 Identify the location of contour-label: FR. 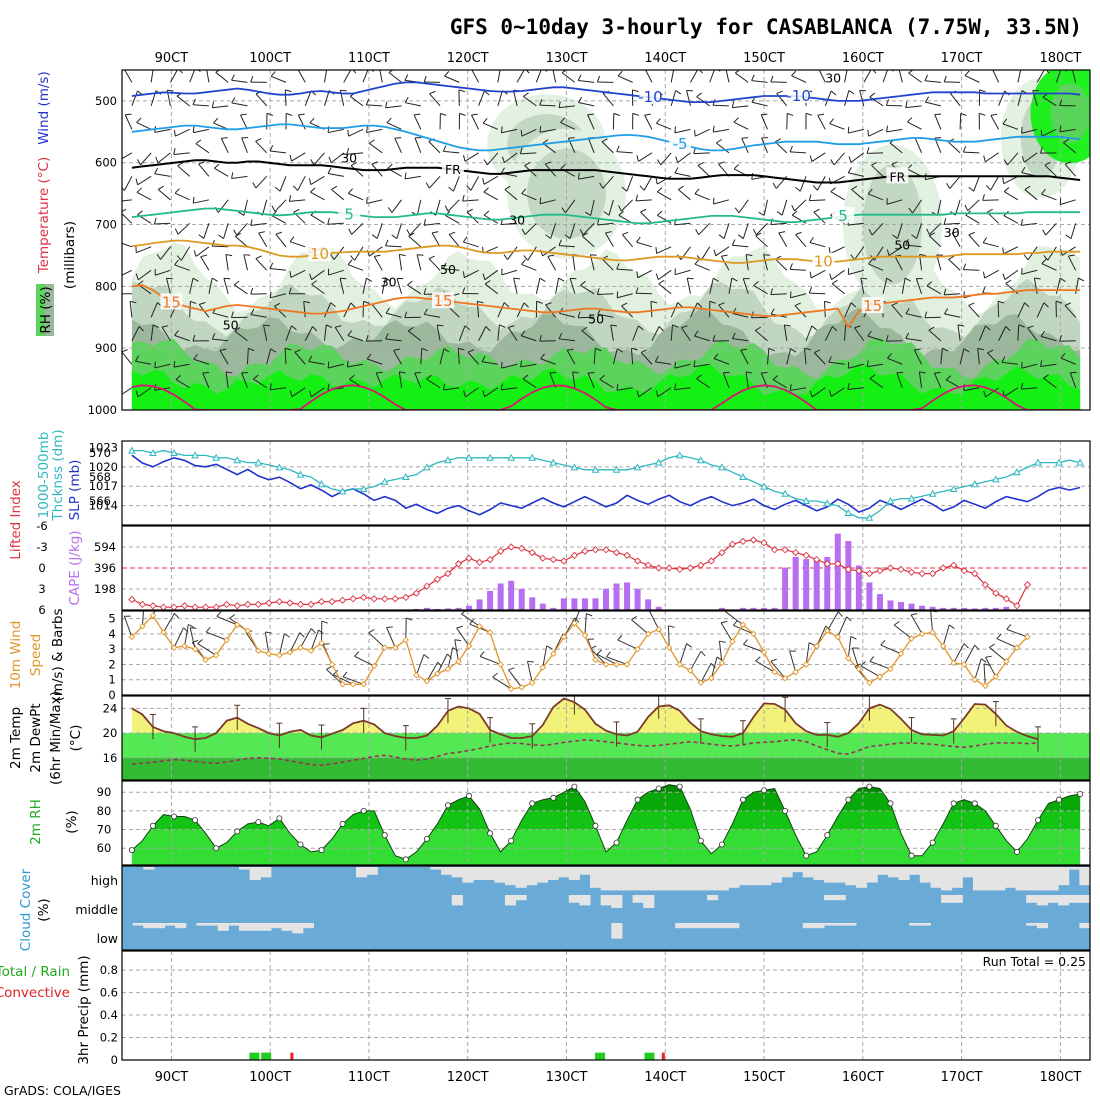
(453, 169).